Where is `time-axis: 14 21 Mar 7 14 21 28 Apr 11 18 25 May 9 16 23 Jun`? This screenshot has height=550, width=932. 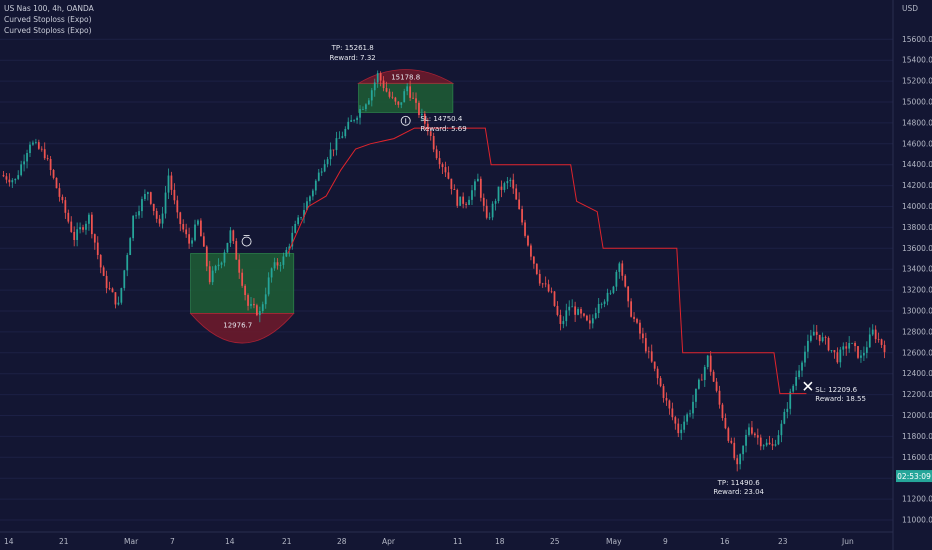 time-axis: 14 21 Mar 7 14 21 28 Apr 11 18 25 May 9 16 23 Jun is located at coordinates (446, 538).